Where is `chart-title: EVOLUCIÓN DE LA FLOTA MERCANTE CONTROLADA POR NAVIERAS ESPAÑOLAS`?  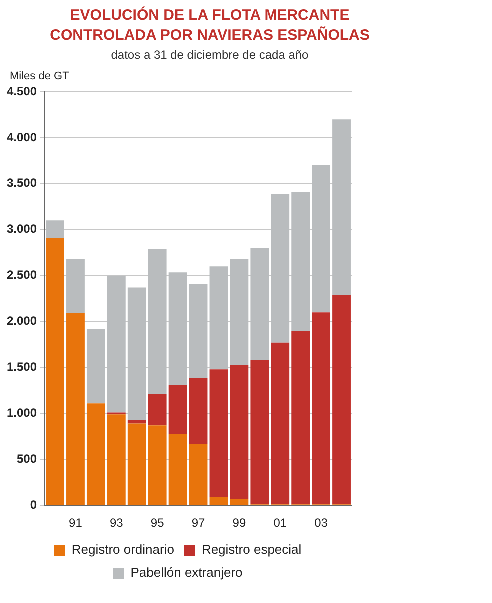
chart-title: EVOLUCIÓN DE LA FLOTA MERCANTE CONTROLADA POR NAVIERAS ESPAÑOLAS is located at coordinates (210, 26).